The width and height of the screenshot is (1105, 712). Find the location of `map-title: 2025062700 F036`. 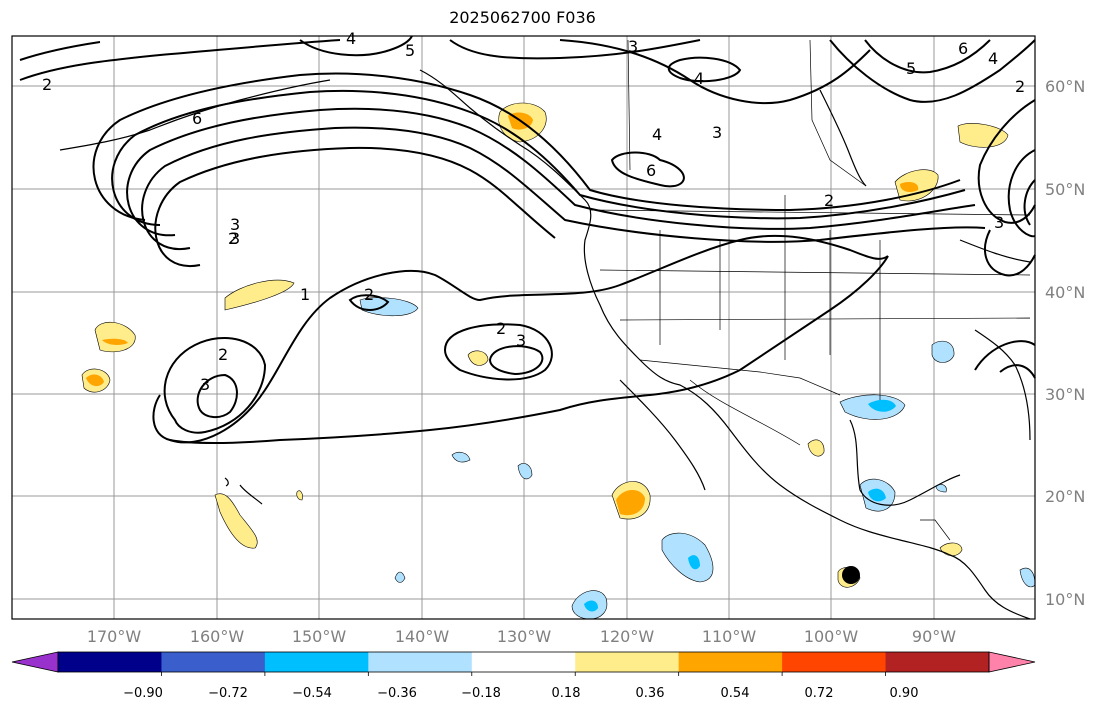

map-title: 2025062700 F036 is located at coordinates (522, 17).